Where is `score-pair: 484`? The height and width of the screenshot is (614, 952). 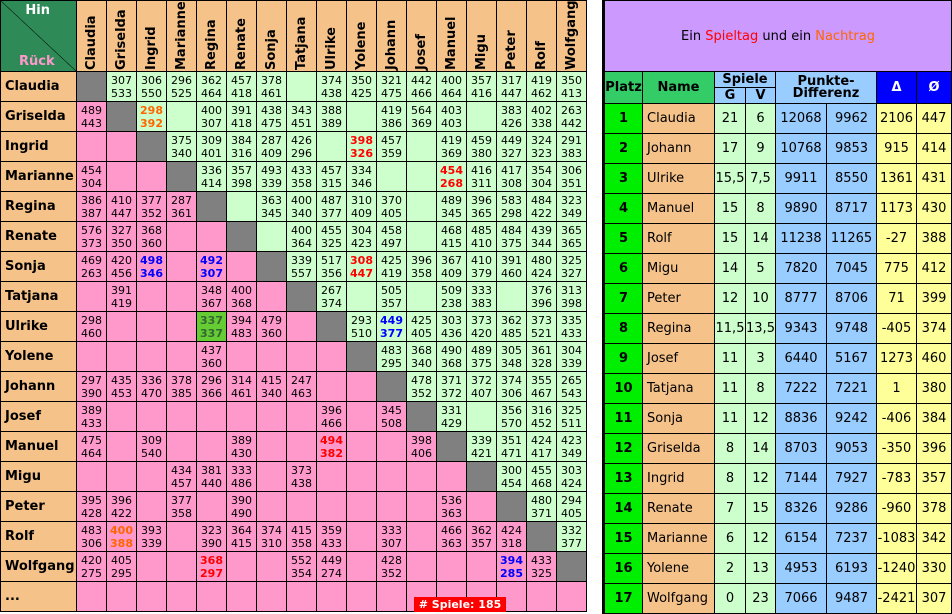 score-pair: 484 is located at coordinates (511, 230).